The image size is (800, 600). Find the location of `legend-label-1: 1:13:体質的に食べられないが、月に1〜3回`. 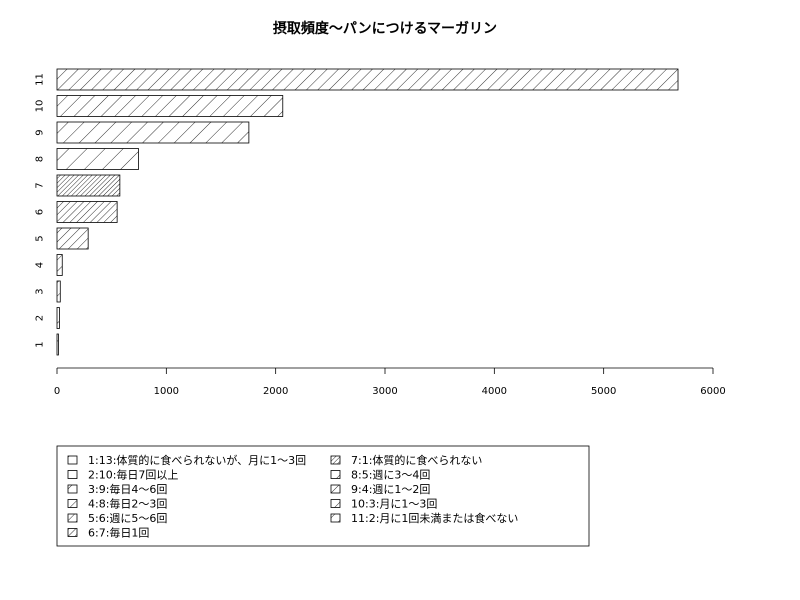

legend-label-1: 1:13:体質的に食べられないが、月に1〜3回 is located at coordinates (197, 460).